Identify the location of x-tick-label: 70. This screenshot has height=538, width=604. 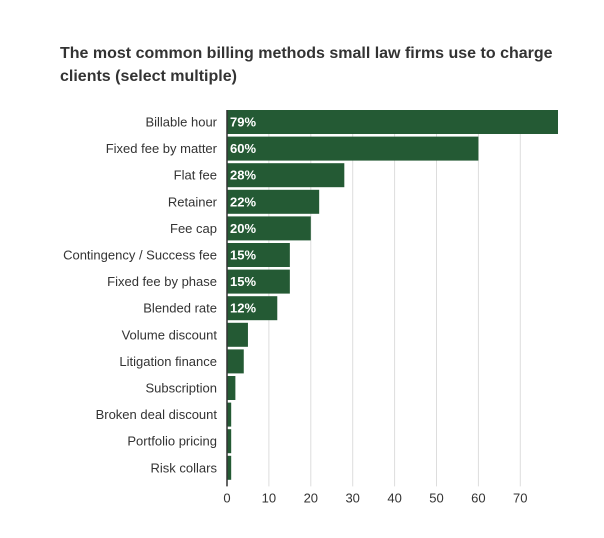
(520, 497).